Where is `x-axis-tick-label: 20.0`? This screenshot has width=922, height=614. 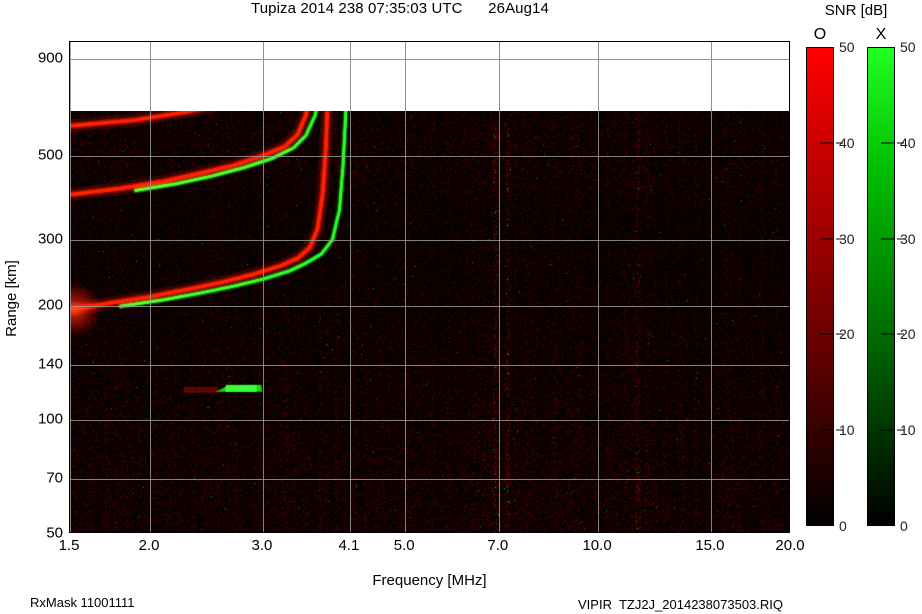
x-axis-tick-label: 20.0 is located at coordinates (790, 545).